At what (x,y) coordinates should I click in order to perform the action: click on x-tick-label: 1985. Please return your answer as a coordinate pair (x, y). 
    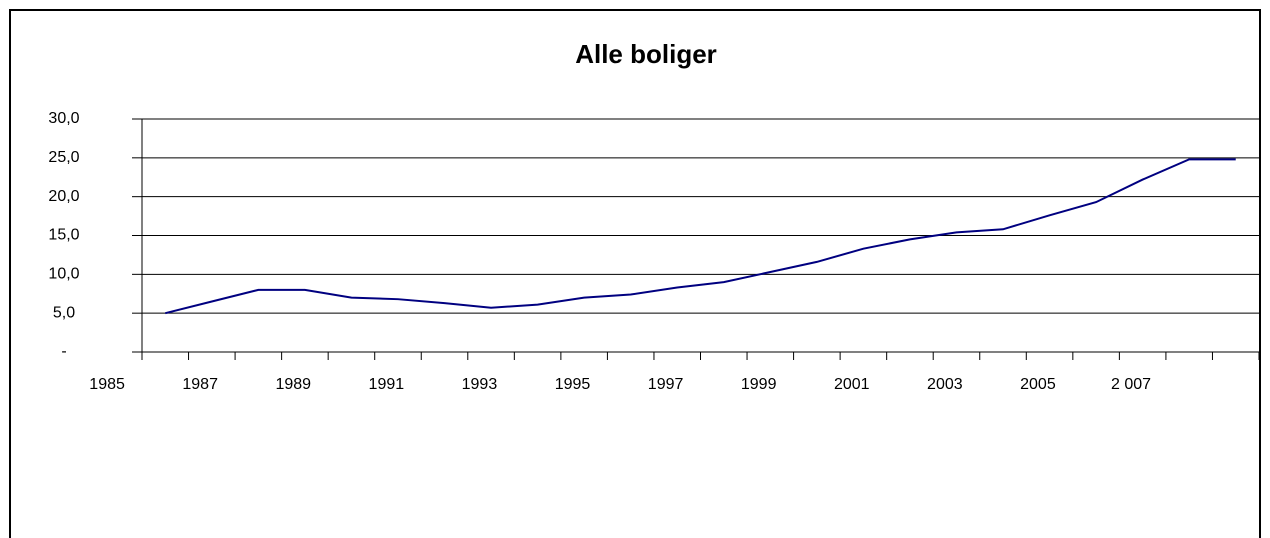
    Looking at the image, I should click on (107, 384).